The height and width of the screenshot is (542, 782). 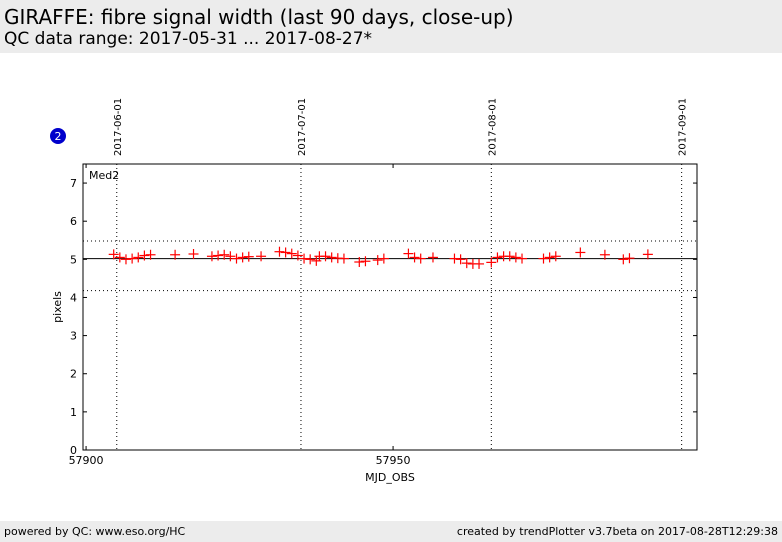 I want to click on y-tick-label: 0, so click(x=73, y=450).